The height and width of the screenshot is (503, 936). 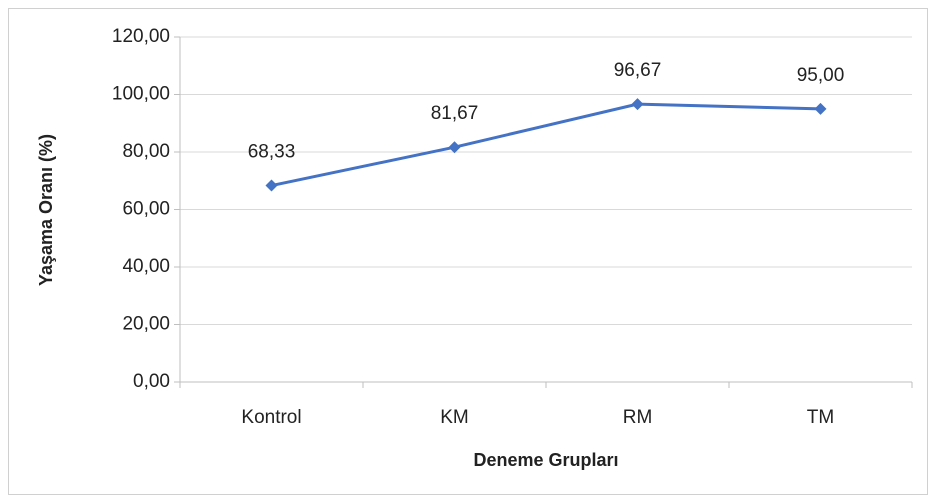 What do you see at coordinates (454, 417) in the screenshot?
I see `x-tick-label: KM` at bounding box center [454, 417].